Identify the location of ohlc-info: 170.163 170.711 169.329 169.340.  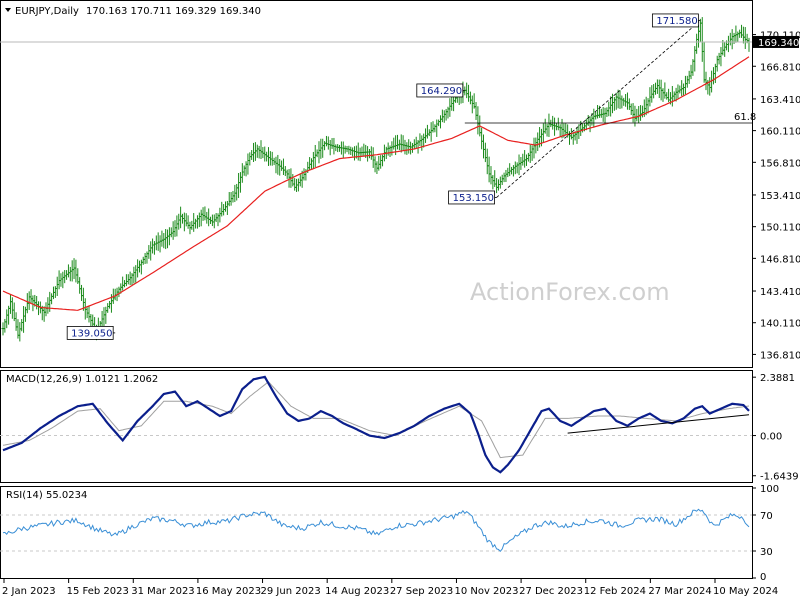
(173, 11).